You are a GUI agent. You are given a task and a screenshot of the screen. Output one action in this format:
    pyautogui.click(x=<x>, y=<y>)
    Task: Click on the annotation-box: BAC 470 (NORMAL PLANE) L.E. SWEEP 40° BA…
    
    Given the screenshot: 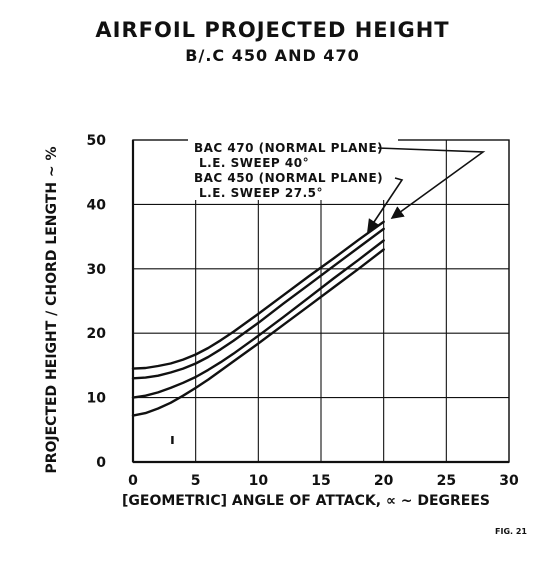 What is the action you would take?
    pyautogui.click(x=293, y=168)
    